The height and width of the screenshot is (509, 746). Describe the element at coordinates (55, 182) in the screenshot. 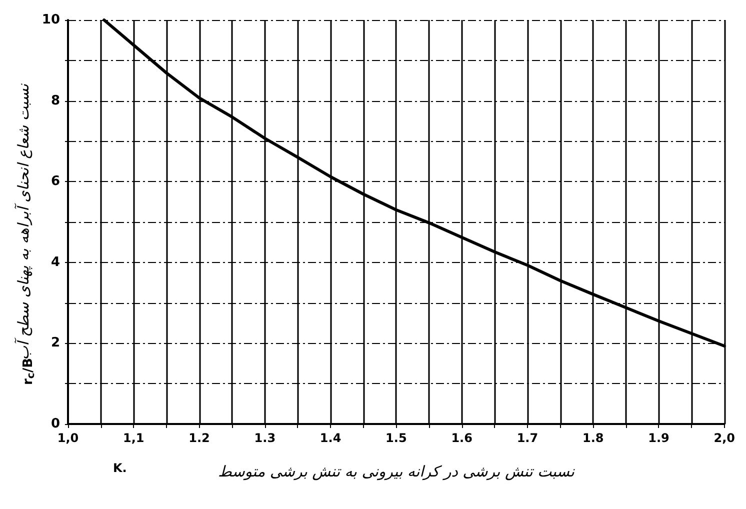

I see `y-tick-label: 6` at that location.